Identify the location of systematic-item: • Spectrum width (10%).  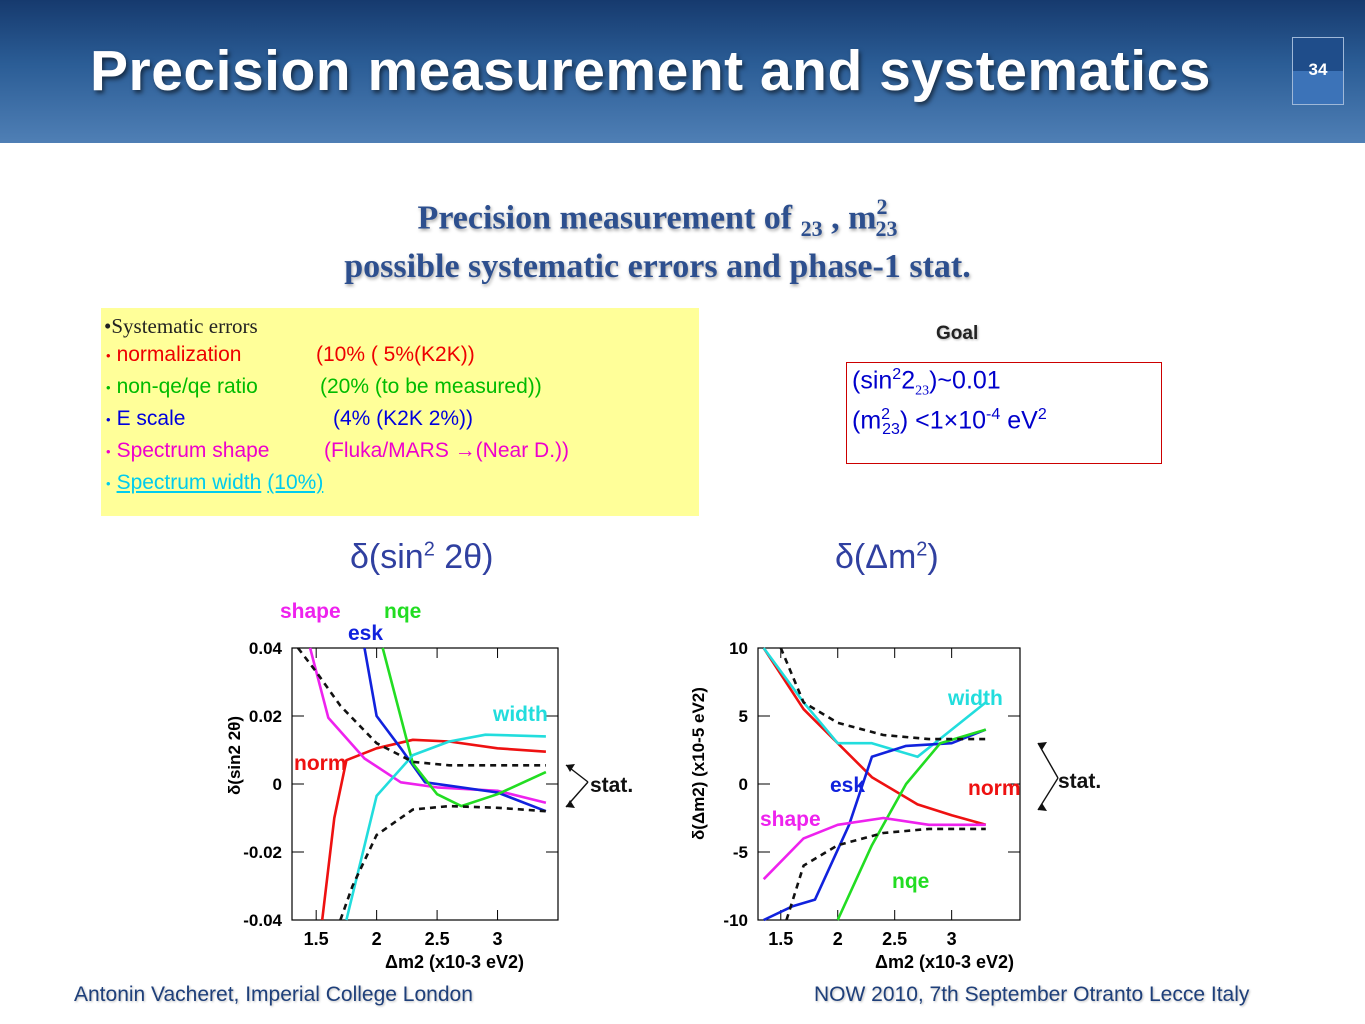
(214, 483).